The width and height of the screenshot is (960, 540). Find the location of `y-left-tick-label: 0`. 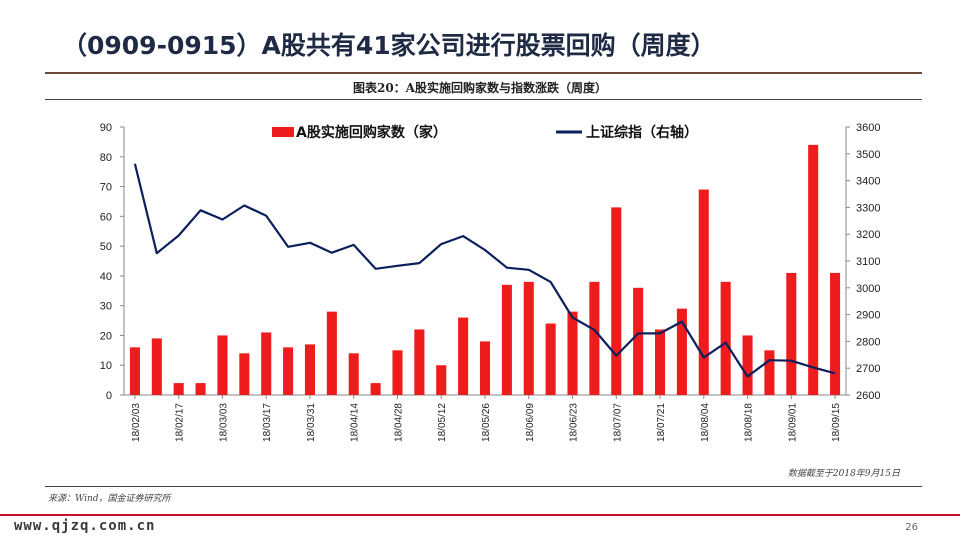

y-left-tick-label: 0 is located at coordinates (109, 396).